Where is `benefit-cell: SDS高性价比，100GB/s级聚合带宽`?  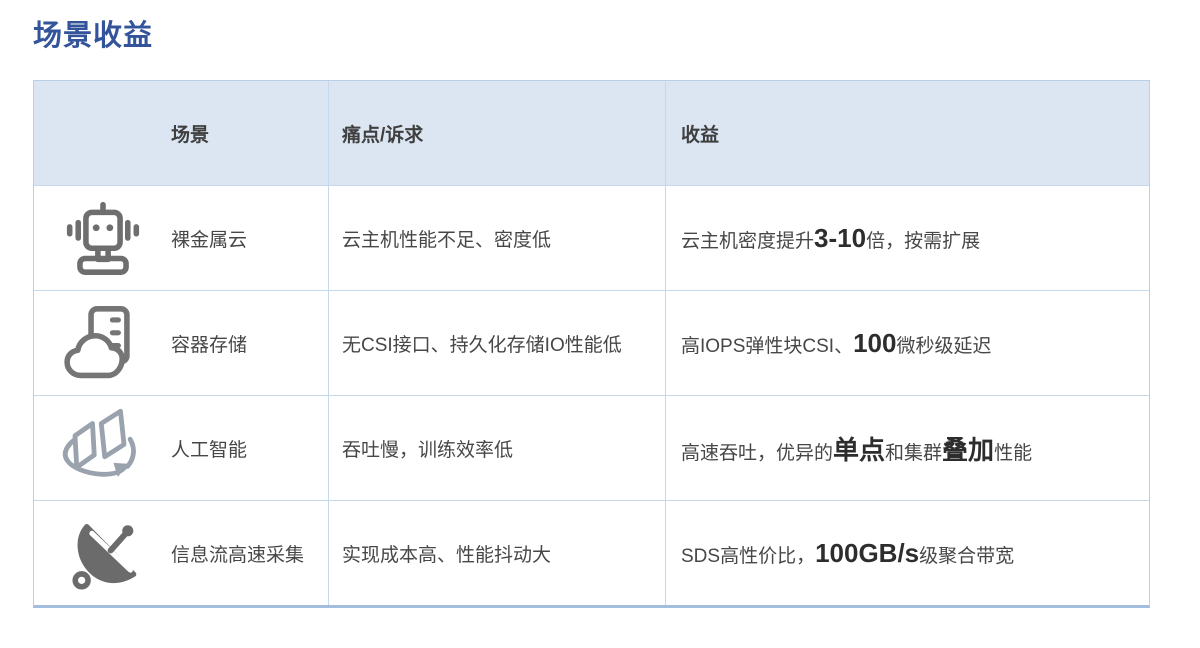
benefit-cell: SDS高性价比，100GB/s级聚合带宽 is located at coordinates (907, 553).